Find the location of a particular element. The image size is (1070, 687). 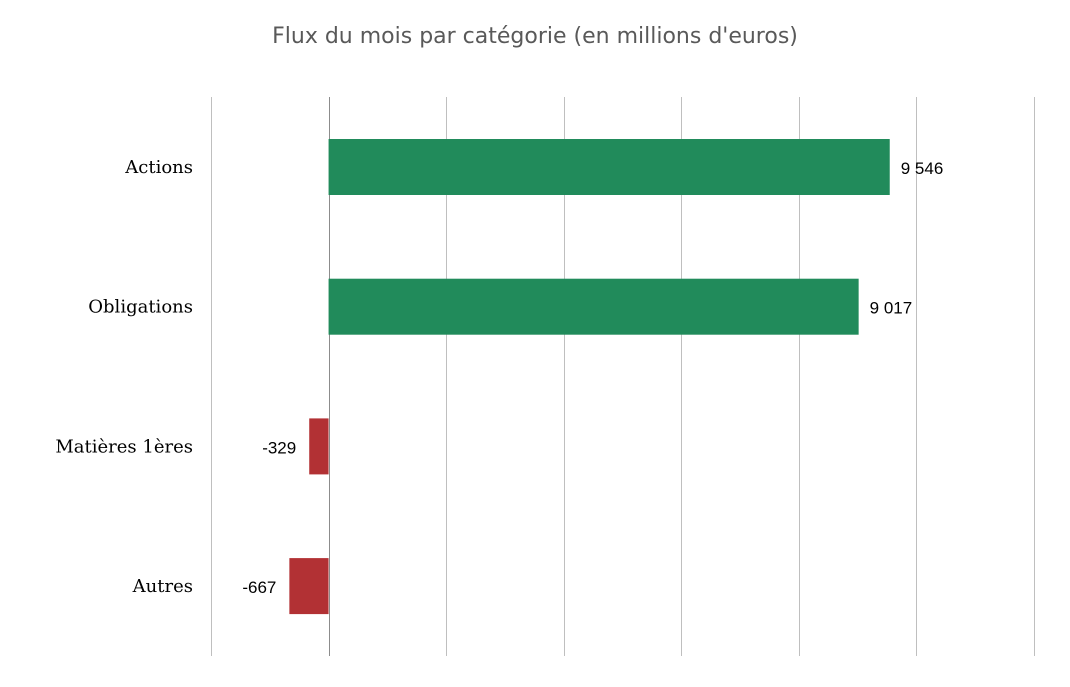

data-label-2: 9 017 is located at coordinates (891, 308).